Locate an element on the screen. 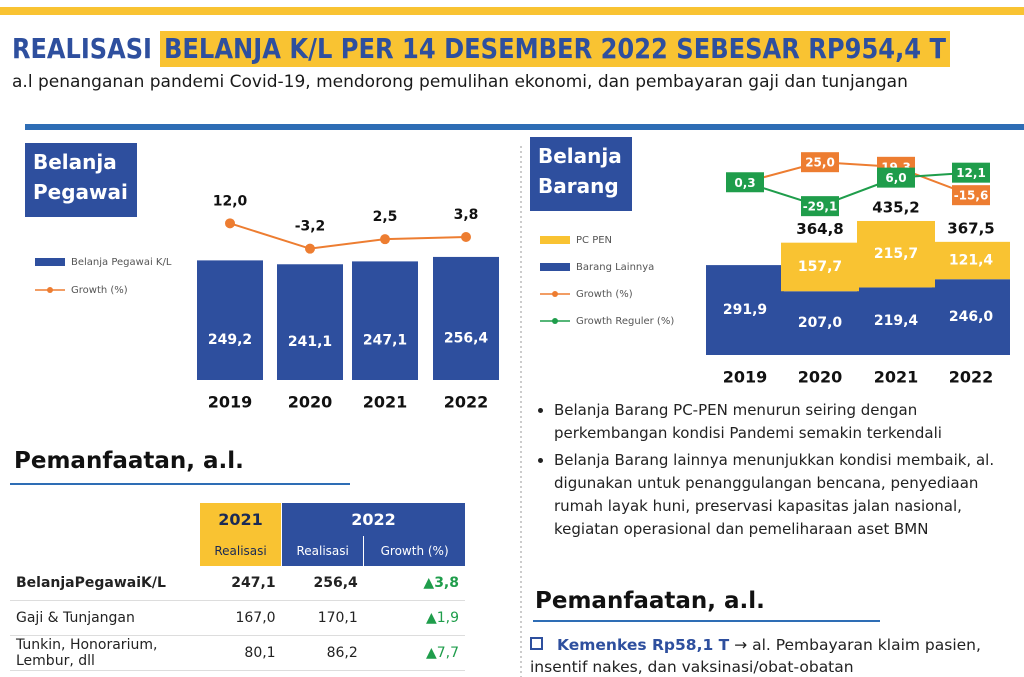  table-cell: BelanjaPegawaiK/L is located at coordinates (105, 583).